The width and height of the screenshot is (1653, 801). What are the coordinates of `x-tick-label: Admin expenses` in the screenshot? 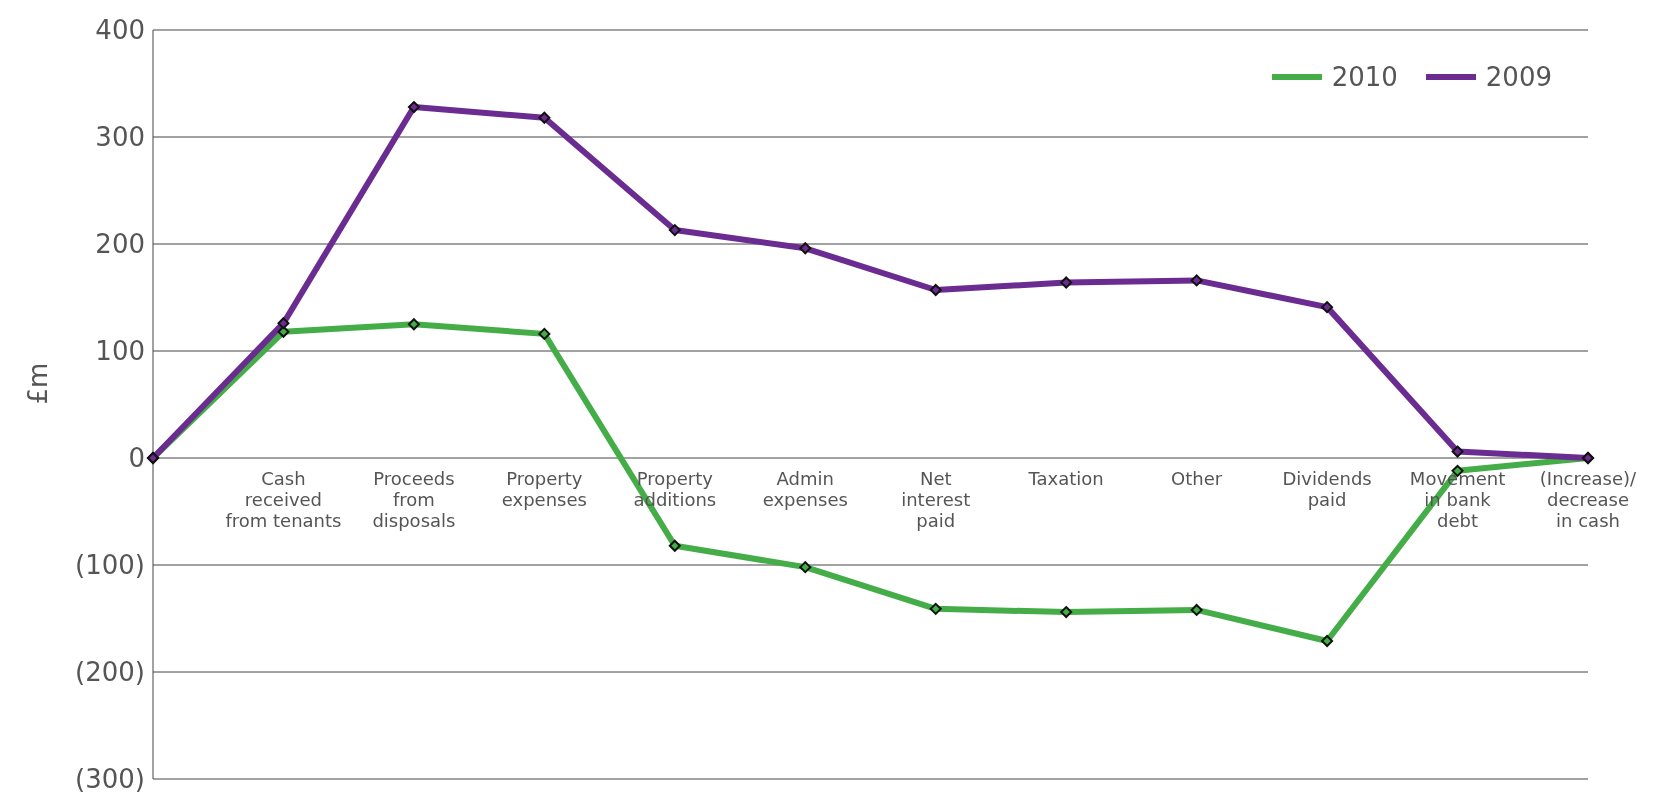 It's located at (805, 488).